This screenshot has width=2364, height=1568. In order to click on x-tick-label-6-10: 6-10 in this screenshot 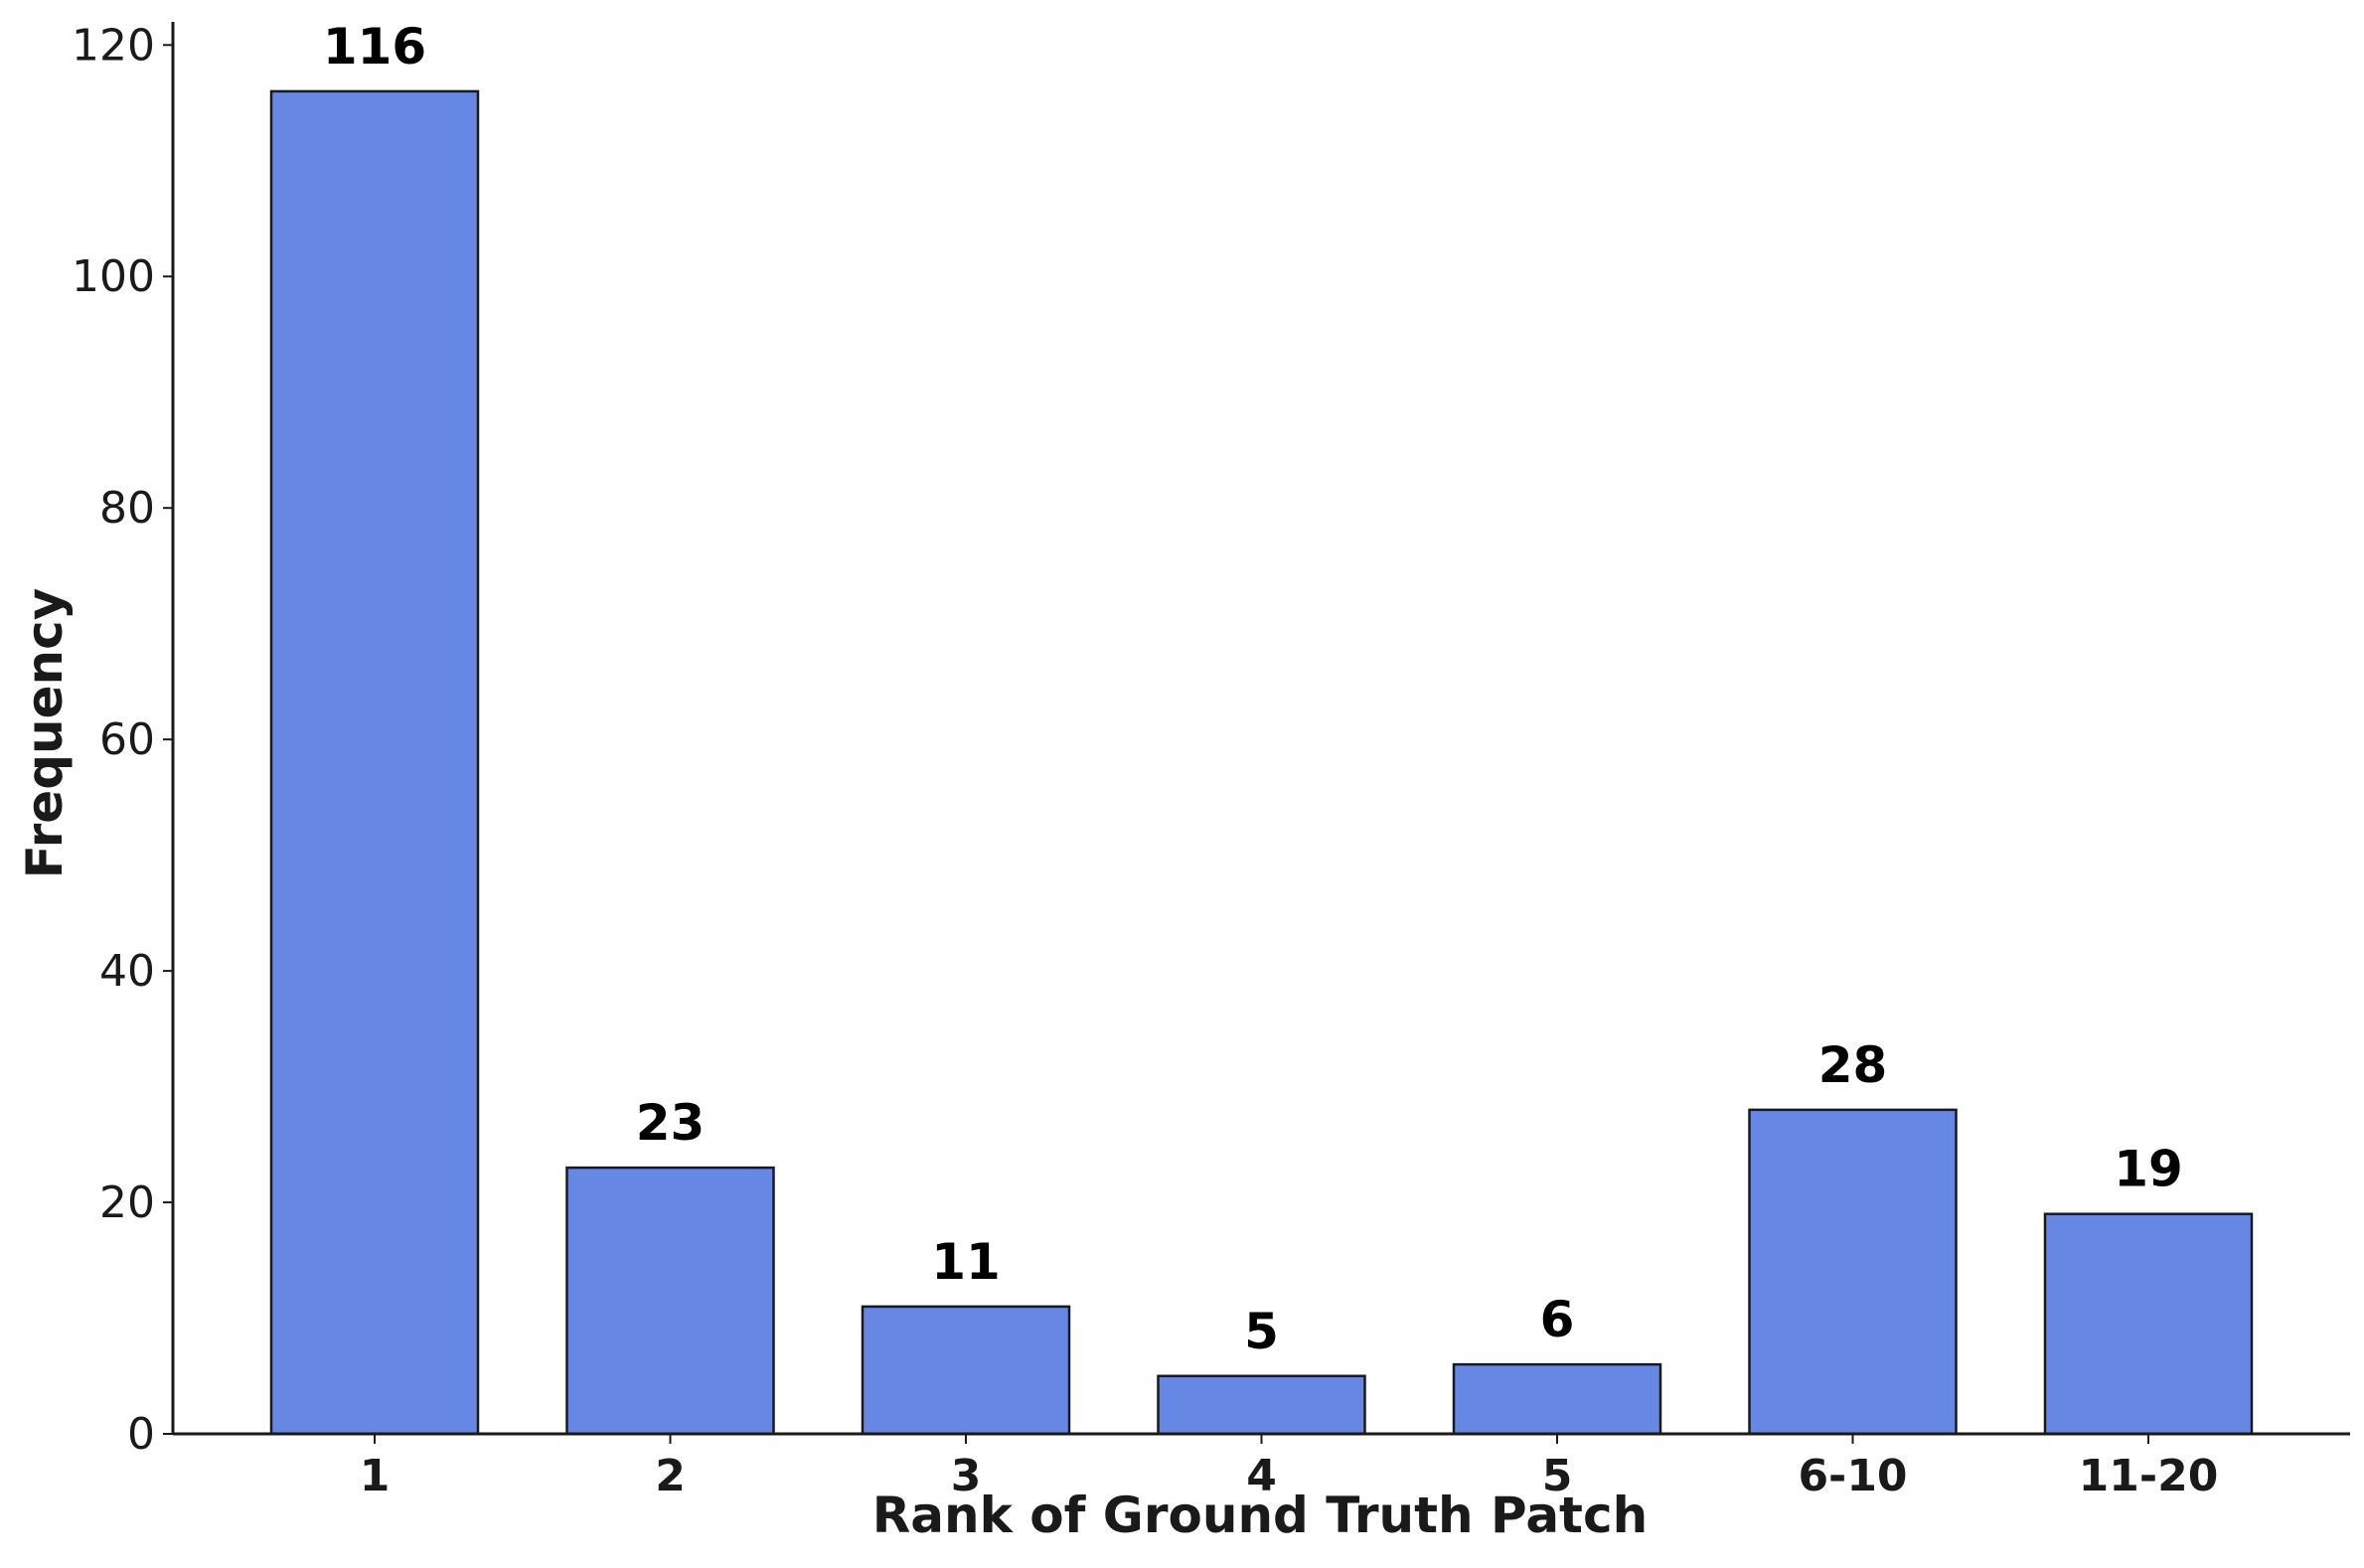, I will do `click(1852, 1476)`.